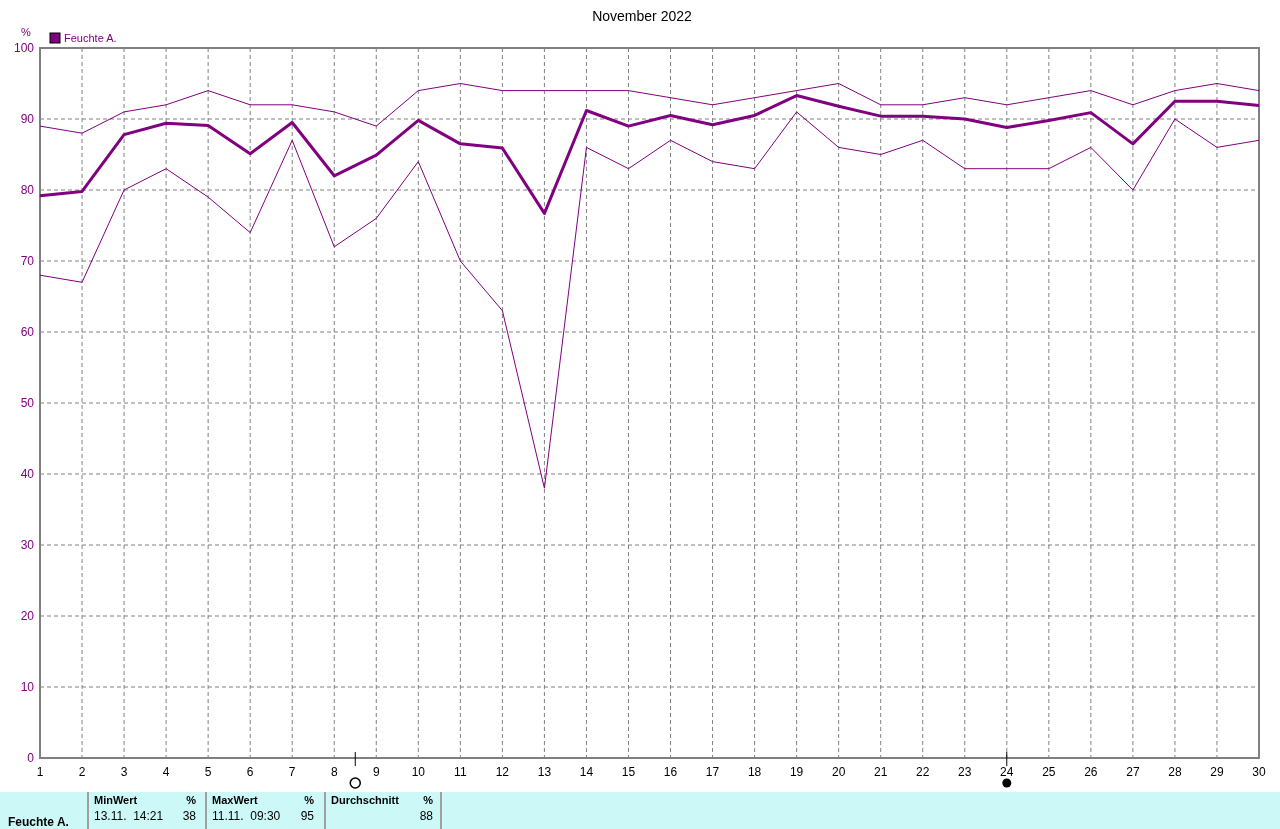  Describe the element at coordinates (544, 772) in the screenshot. I see `x-tick-label: 13` at that location.